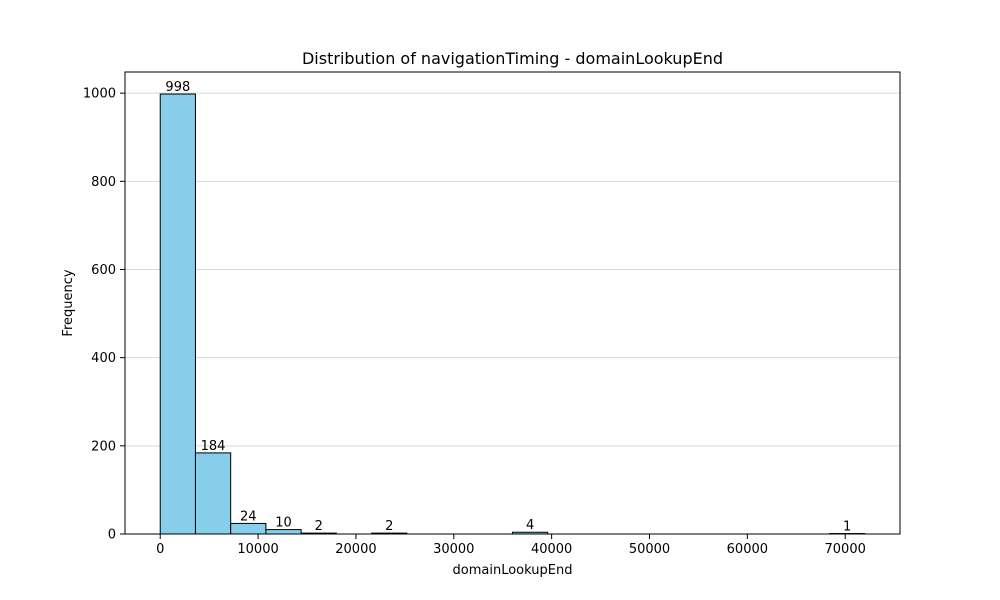  I want to click on x-tick-label: 30000, so click(453, 549).